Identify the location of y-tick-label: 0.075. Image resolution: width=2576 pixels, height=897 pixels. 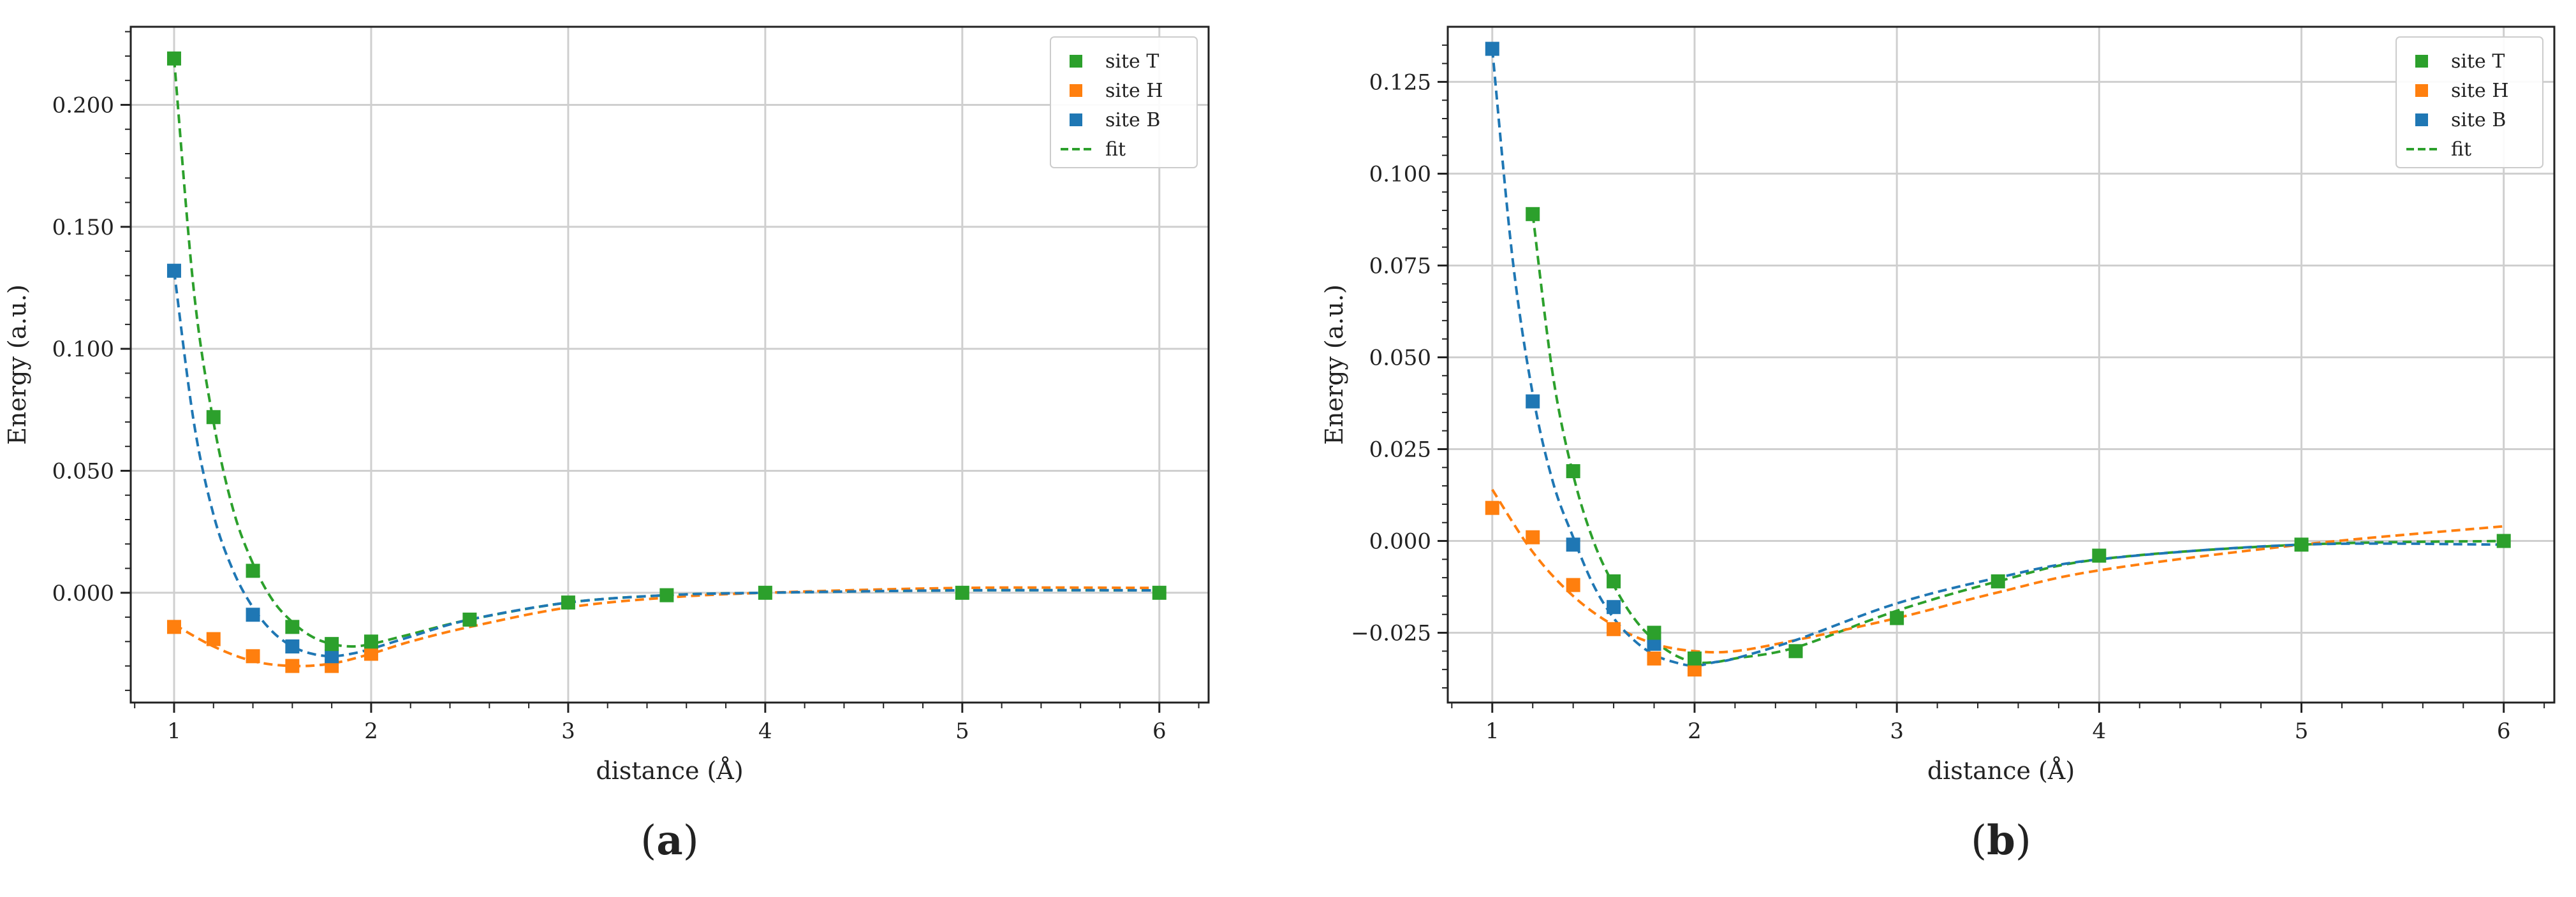
(1400, 266).